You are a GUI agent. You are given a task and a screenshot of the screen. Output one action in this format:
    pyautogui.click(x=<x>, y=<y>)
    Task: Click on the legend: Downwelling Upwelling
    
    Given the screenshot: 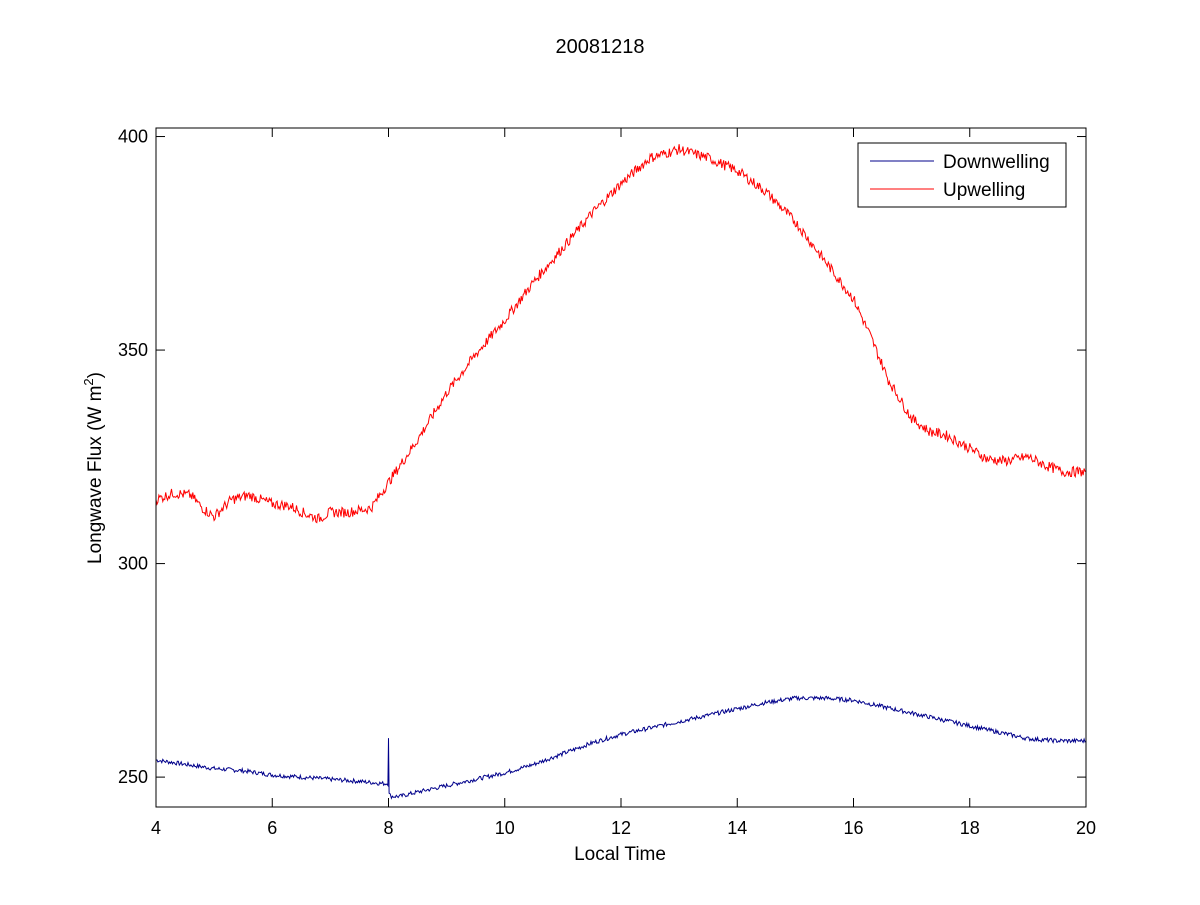 What is the action you would take?
    pyautogui.click(x=962, y=175)
    